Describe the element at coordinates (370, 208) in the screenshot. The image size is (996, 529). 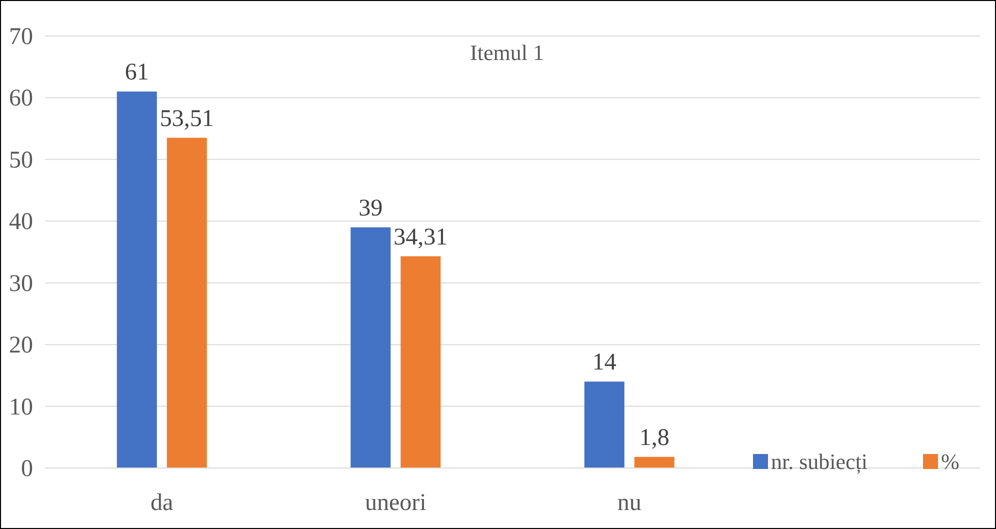
I see `data-label: 39` at that location.